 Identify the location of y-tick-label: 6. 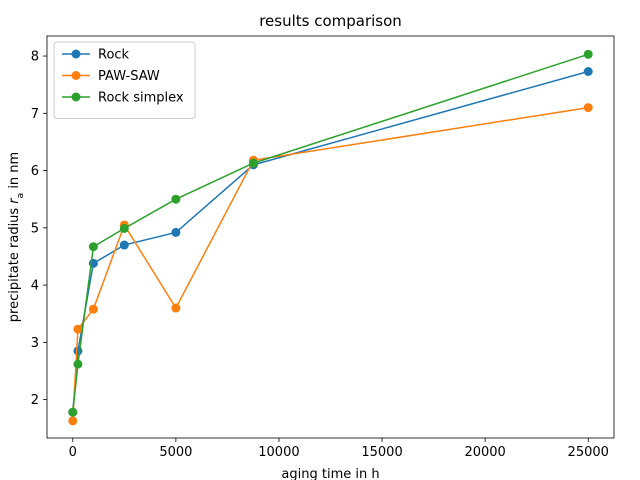
(35, 171).